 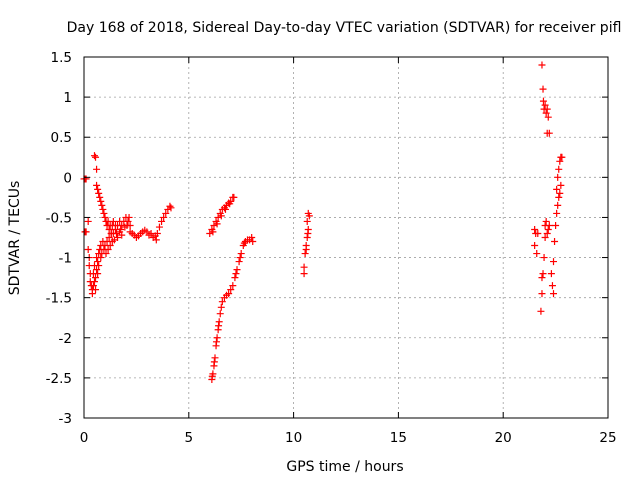 I want to click on y-tick-label: 1.5, so click(x=61, y=58).